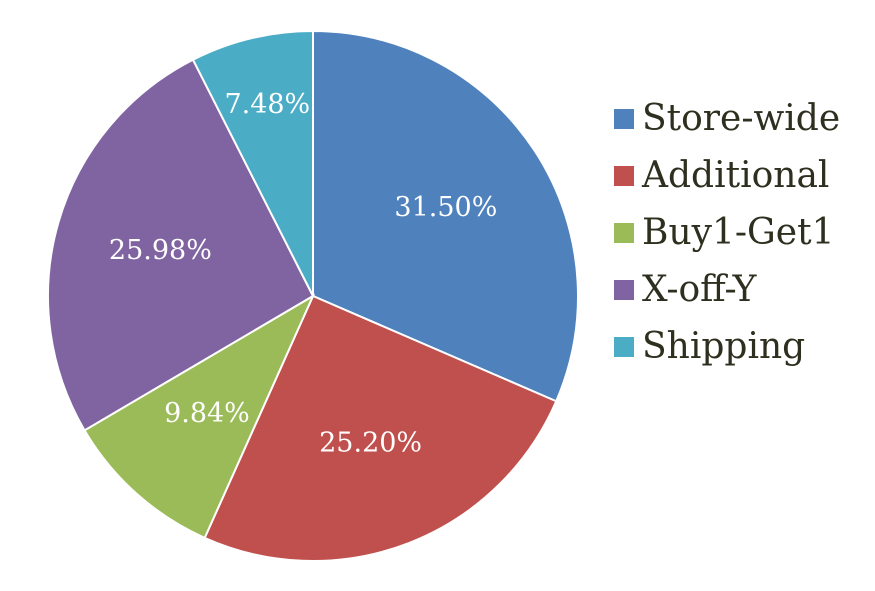  I want to click on legend-item-x-off-y: X-off-Y, so click(727, 289).